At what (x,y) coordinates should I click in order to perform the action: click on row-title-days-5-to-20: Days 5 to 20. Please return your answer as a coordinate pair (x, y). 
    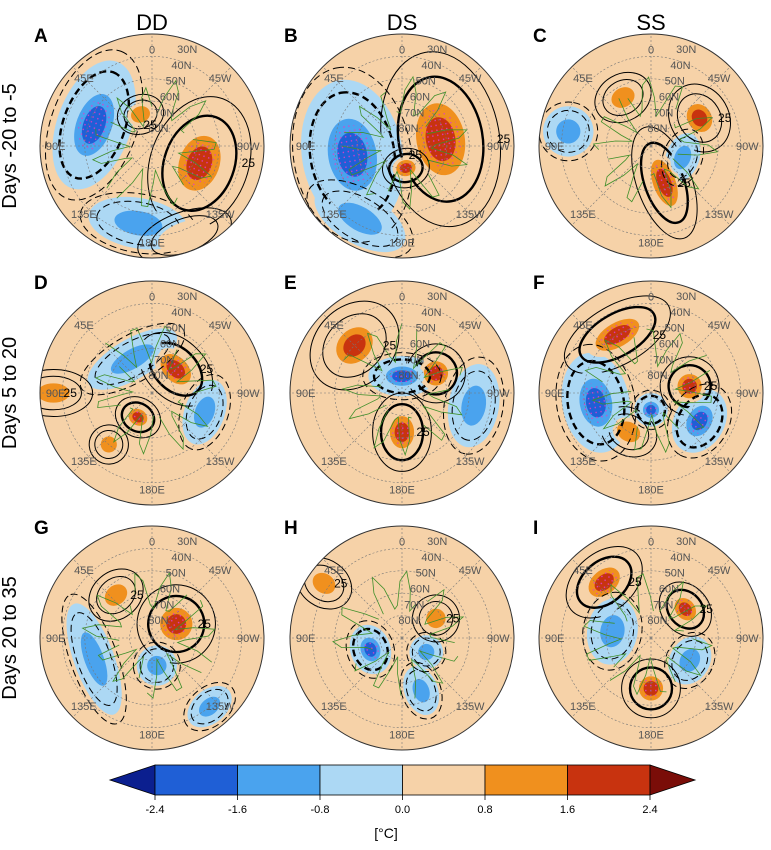
    Looking at the image, I should click on (10, 393).